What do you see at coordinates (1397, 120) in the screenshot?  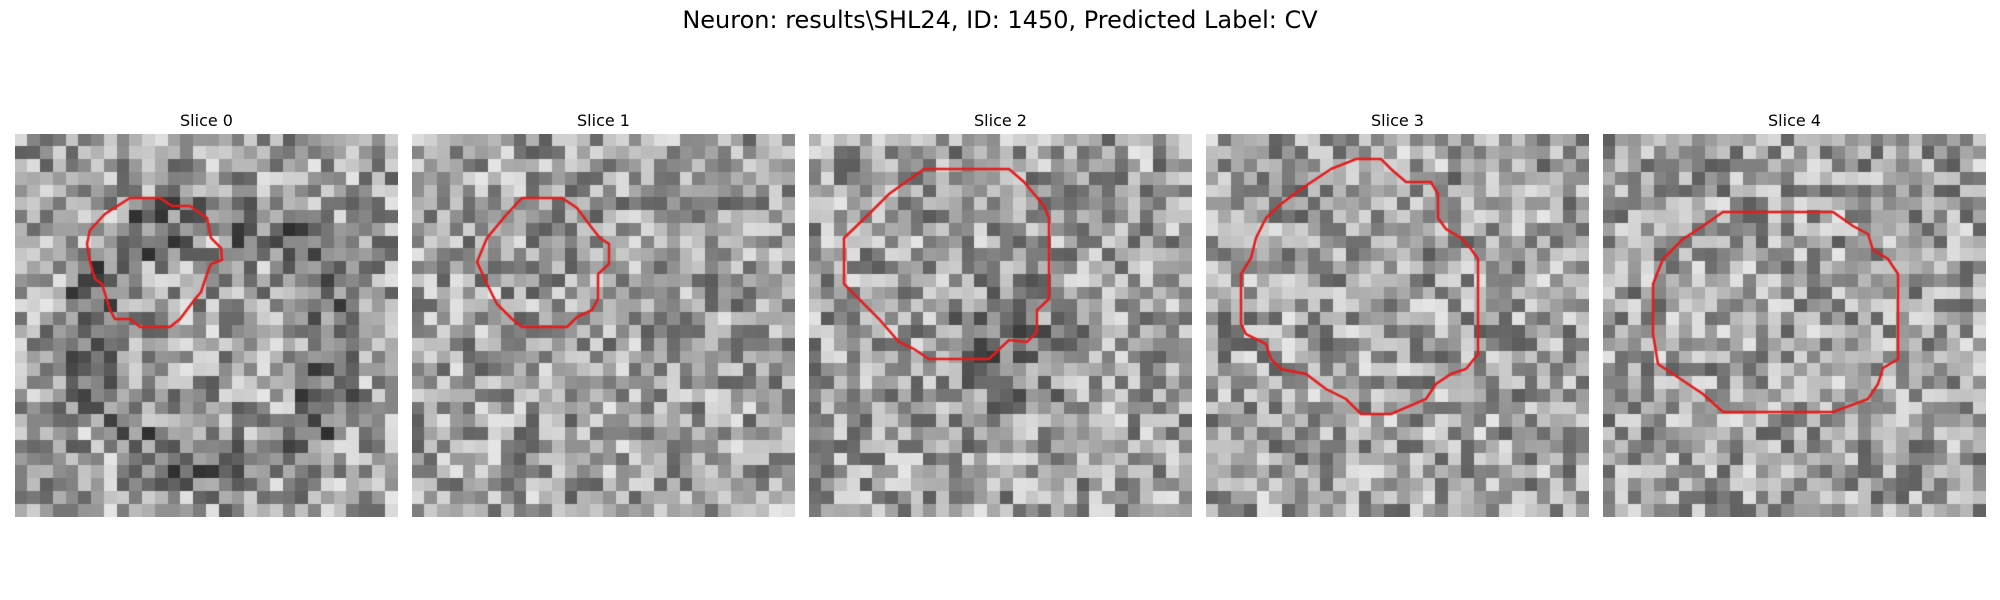 I see `slice-title: Slice 3` at bounding box center [1397, 120].